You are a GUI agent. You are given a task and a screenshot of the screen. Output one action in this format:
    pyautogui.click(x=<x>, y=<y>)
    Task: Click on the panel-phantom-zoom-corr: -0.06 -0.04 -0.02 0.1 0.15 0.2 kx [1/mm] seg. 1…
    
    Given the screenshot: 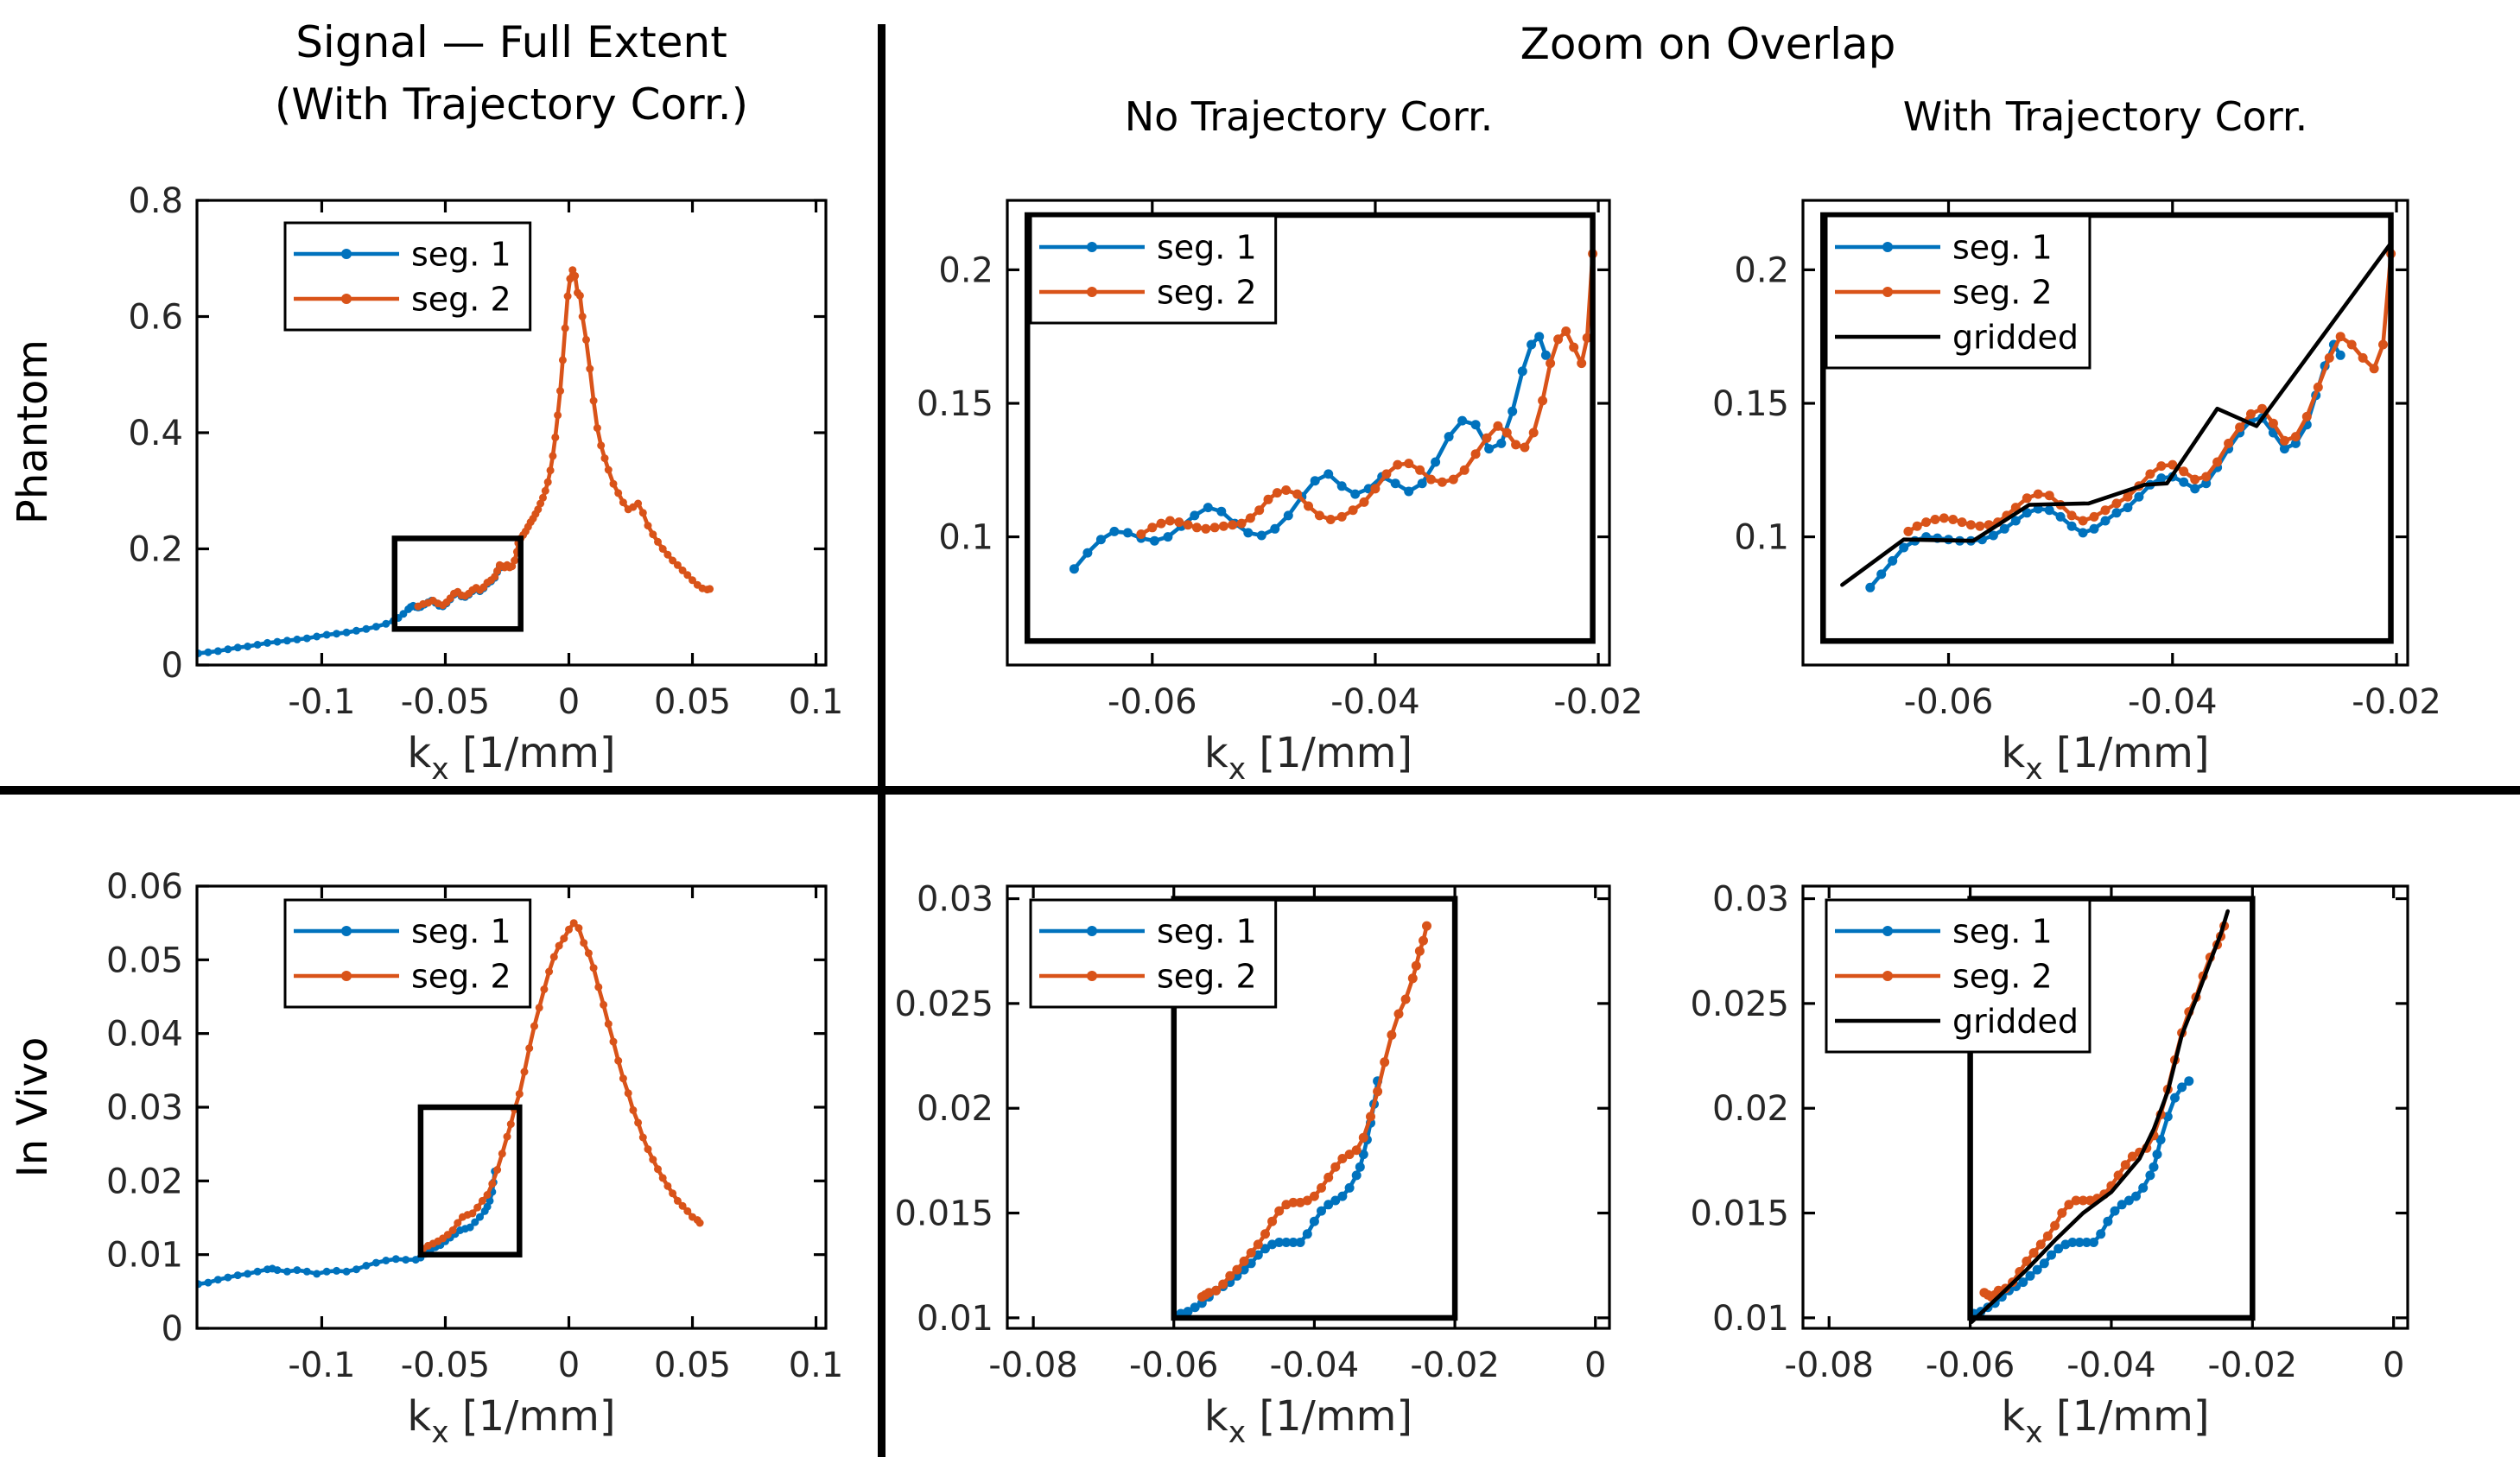 What is the action you would take?
    pyautogui.click(x=2077, y=493)
    